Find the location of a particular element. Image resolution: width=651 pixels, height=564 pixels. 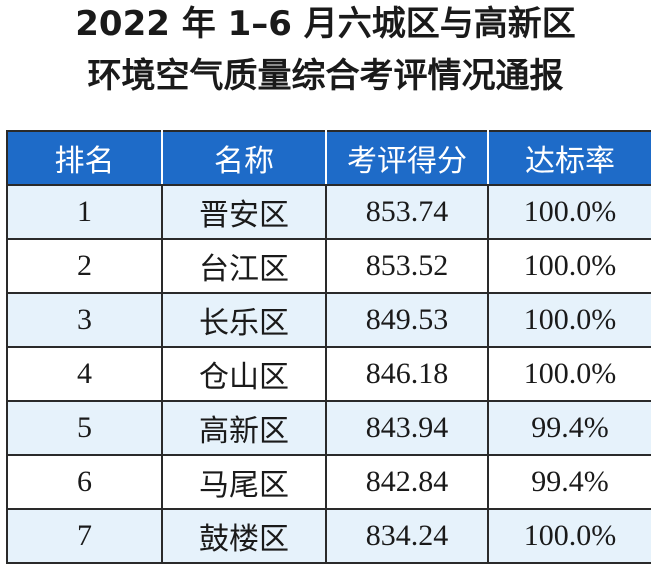

name-cell: 晋安区 is located at coordinates (244, 212).